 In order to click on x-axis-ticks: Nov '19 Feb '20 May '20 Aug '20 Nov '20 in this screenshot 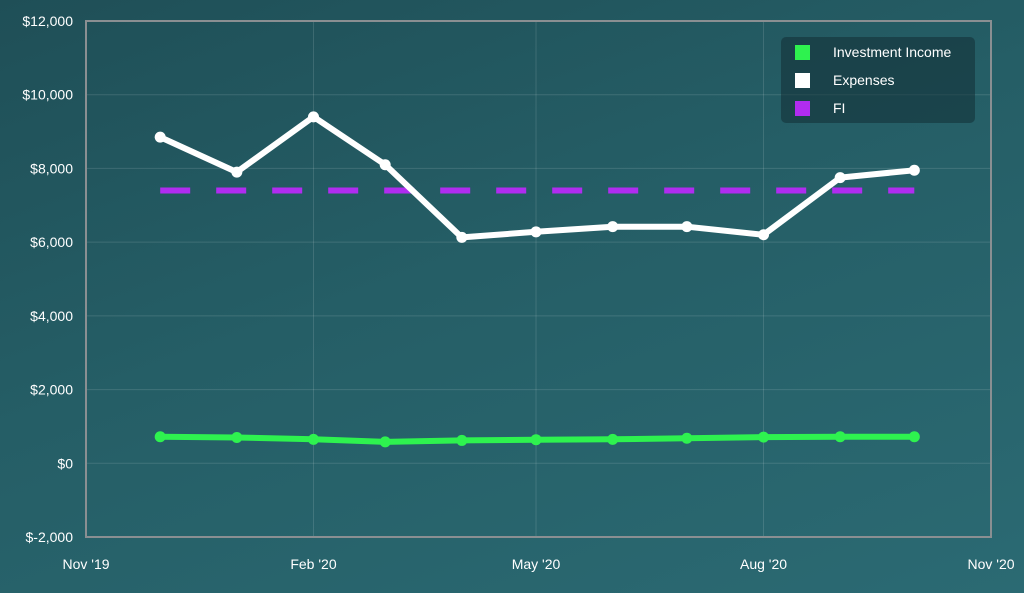, I will do `click(538, 564)`.